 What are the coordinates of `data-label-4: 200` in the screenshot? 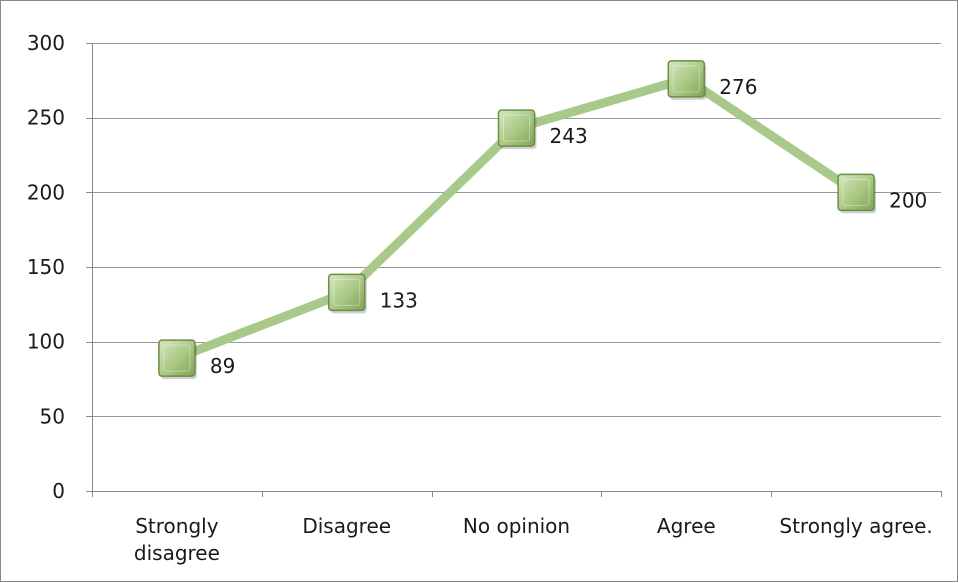 It's located at (908, 200).